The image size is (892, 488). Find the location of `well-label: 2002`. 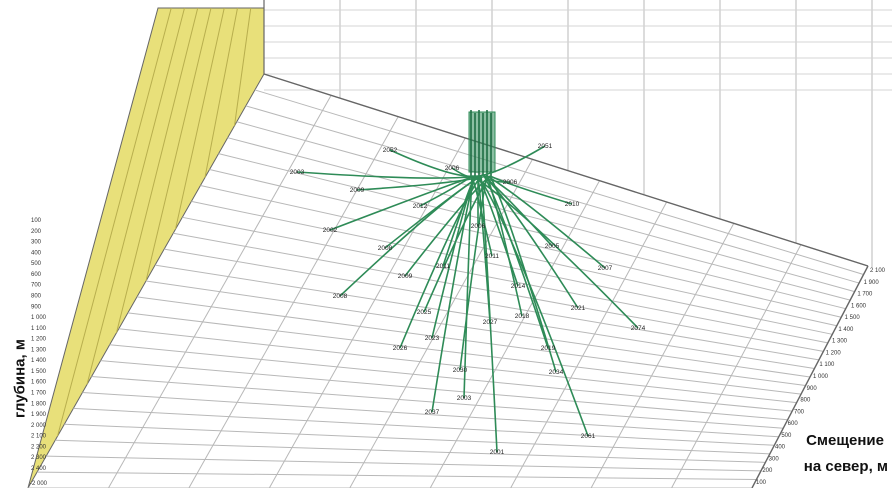

well-label: 2002 is located at coordinates (330, 230).